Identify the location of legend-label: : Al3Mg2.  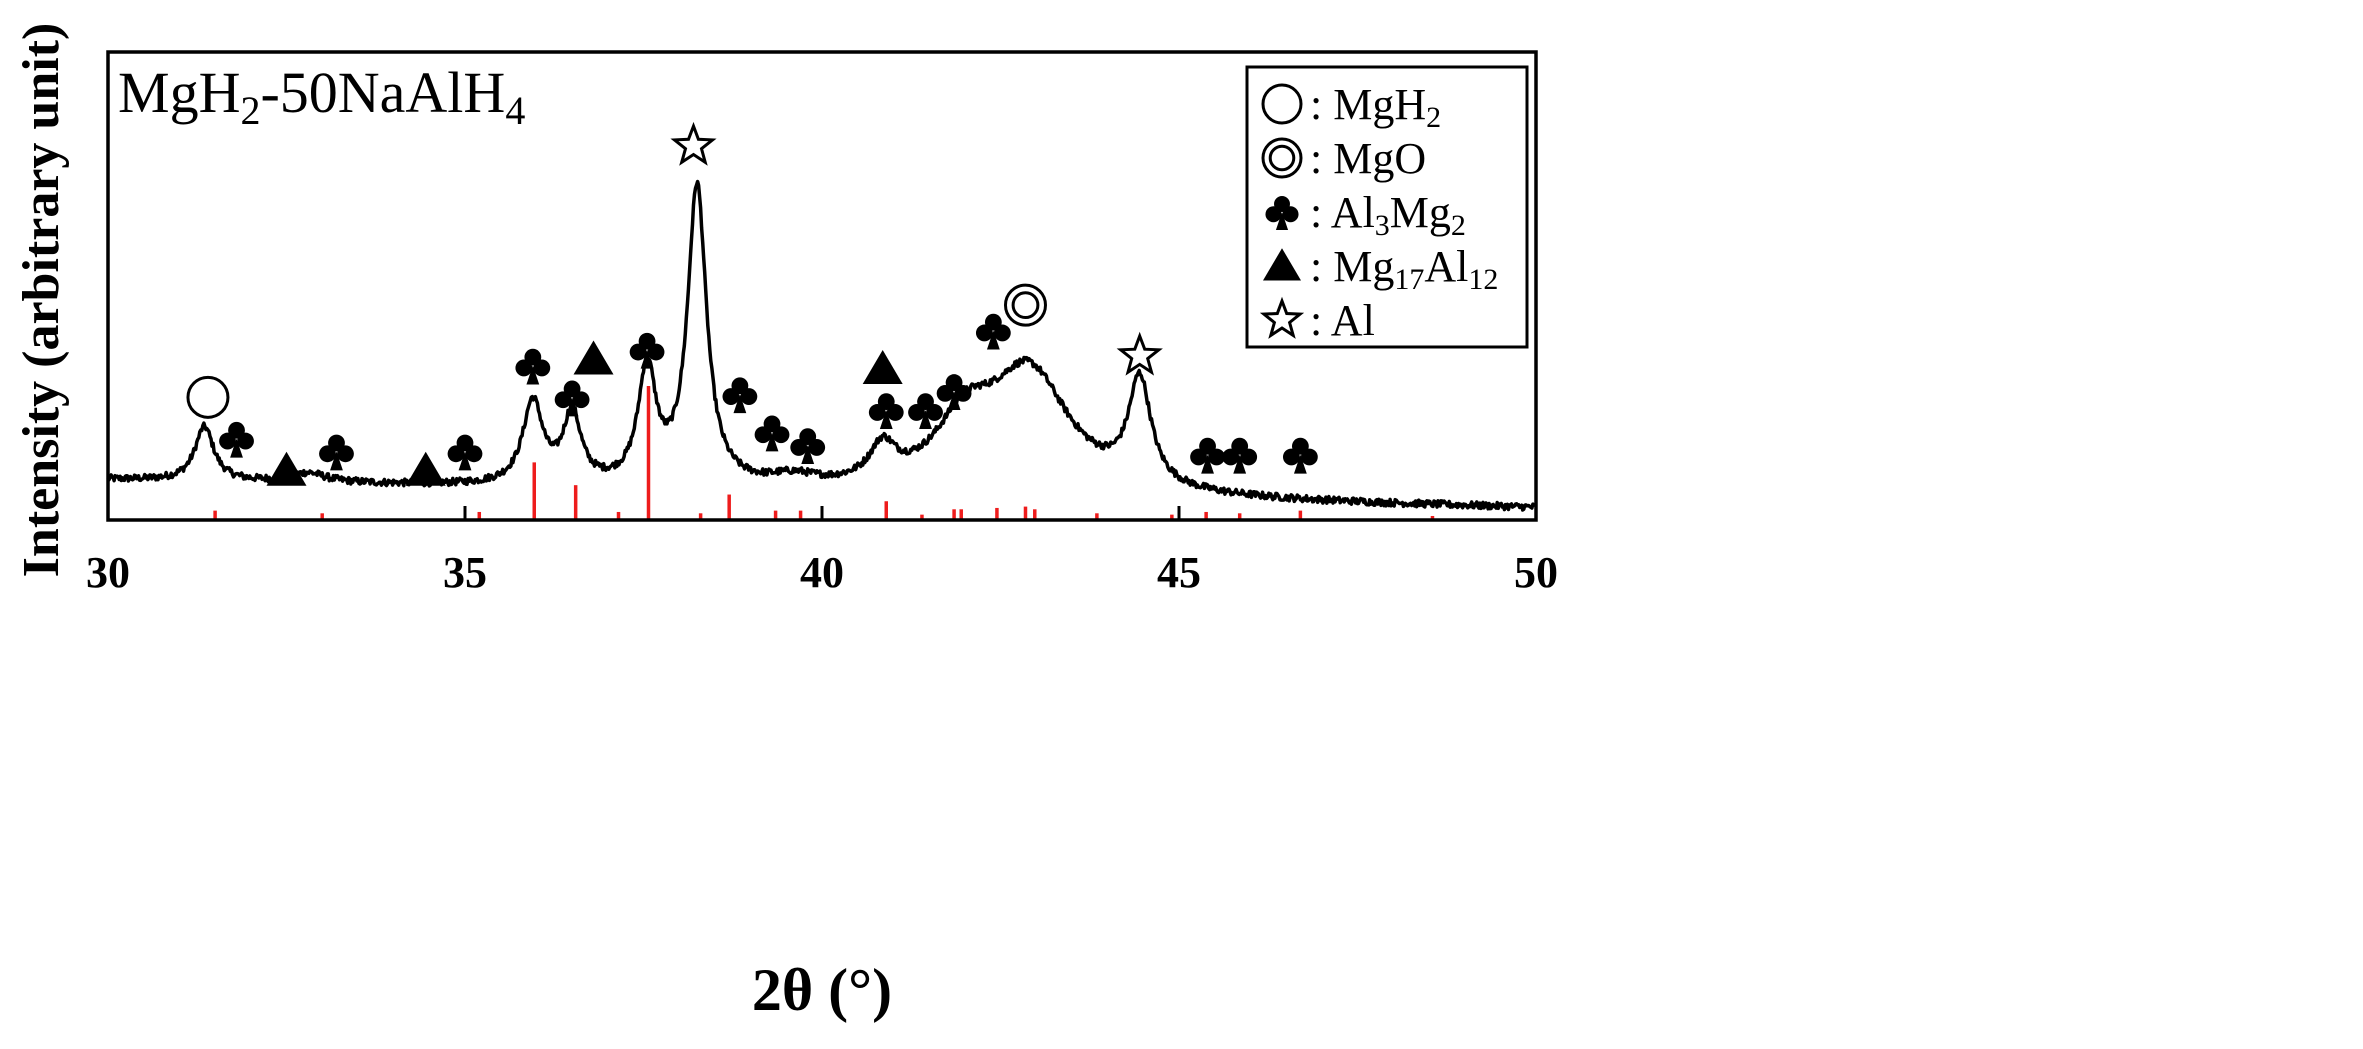
(1388, 215).